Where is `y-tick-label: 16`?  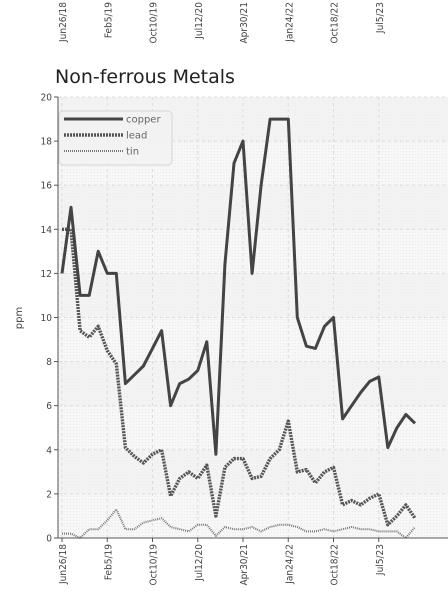
y-tick-label: 16 is located at coordinates (47, 186).